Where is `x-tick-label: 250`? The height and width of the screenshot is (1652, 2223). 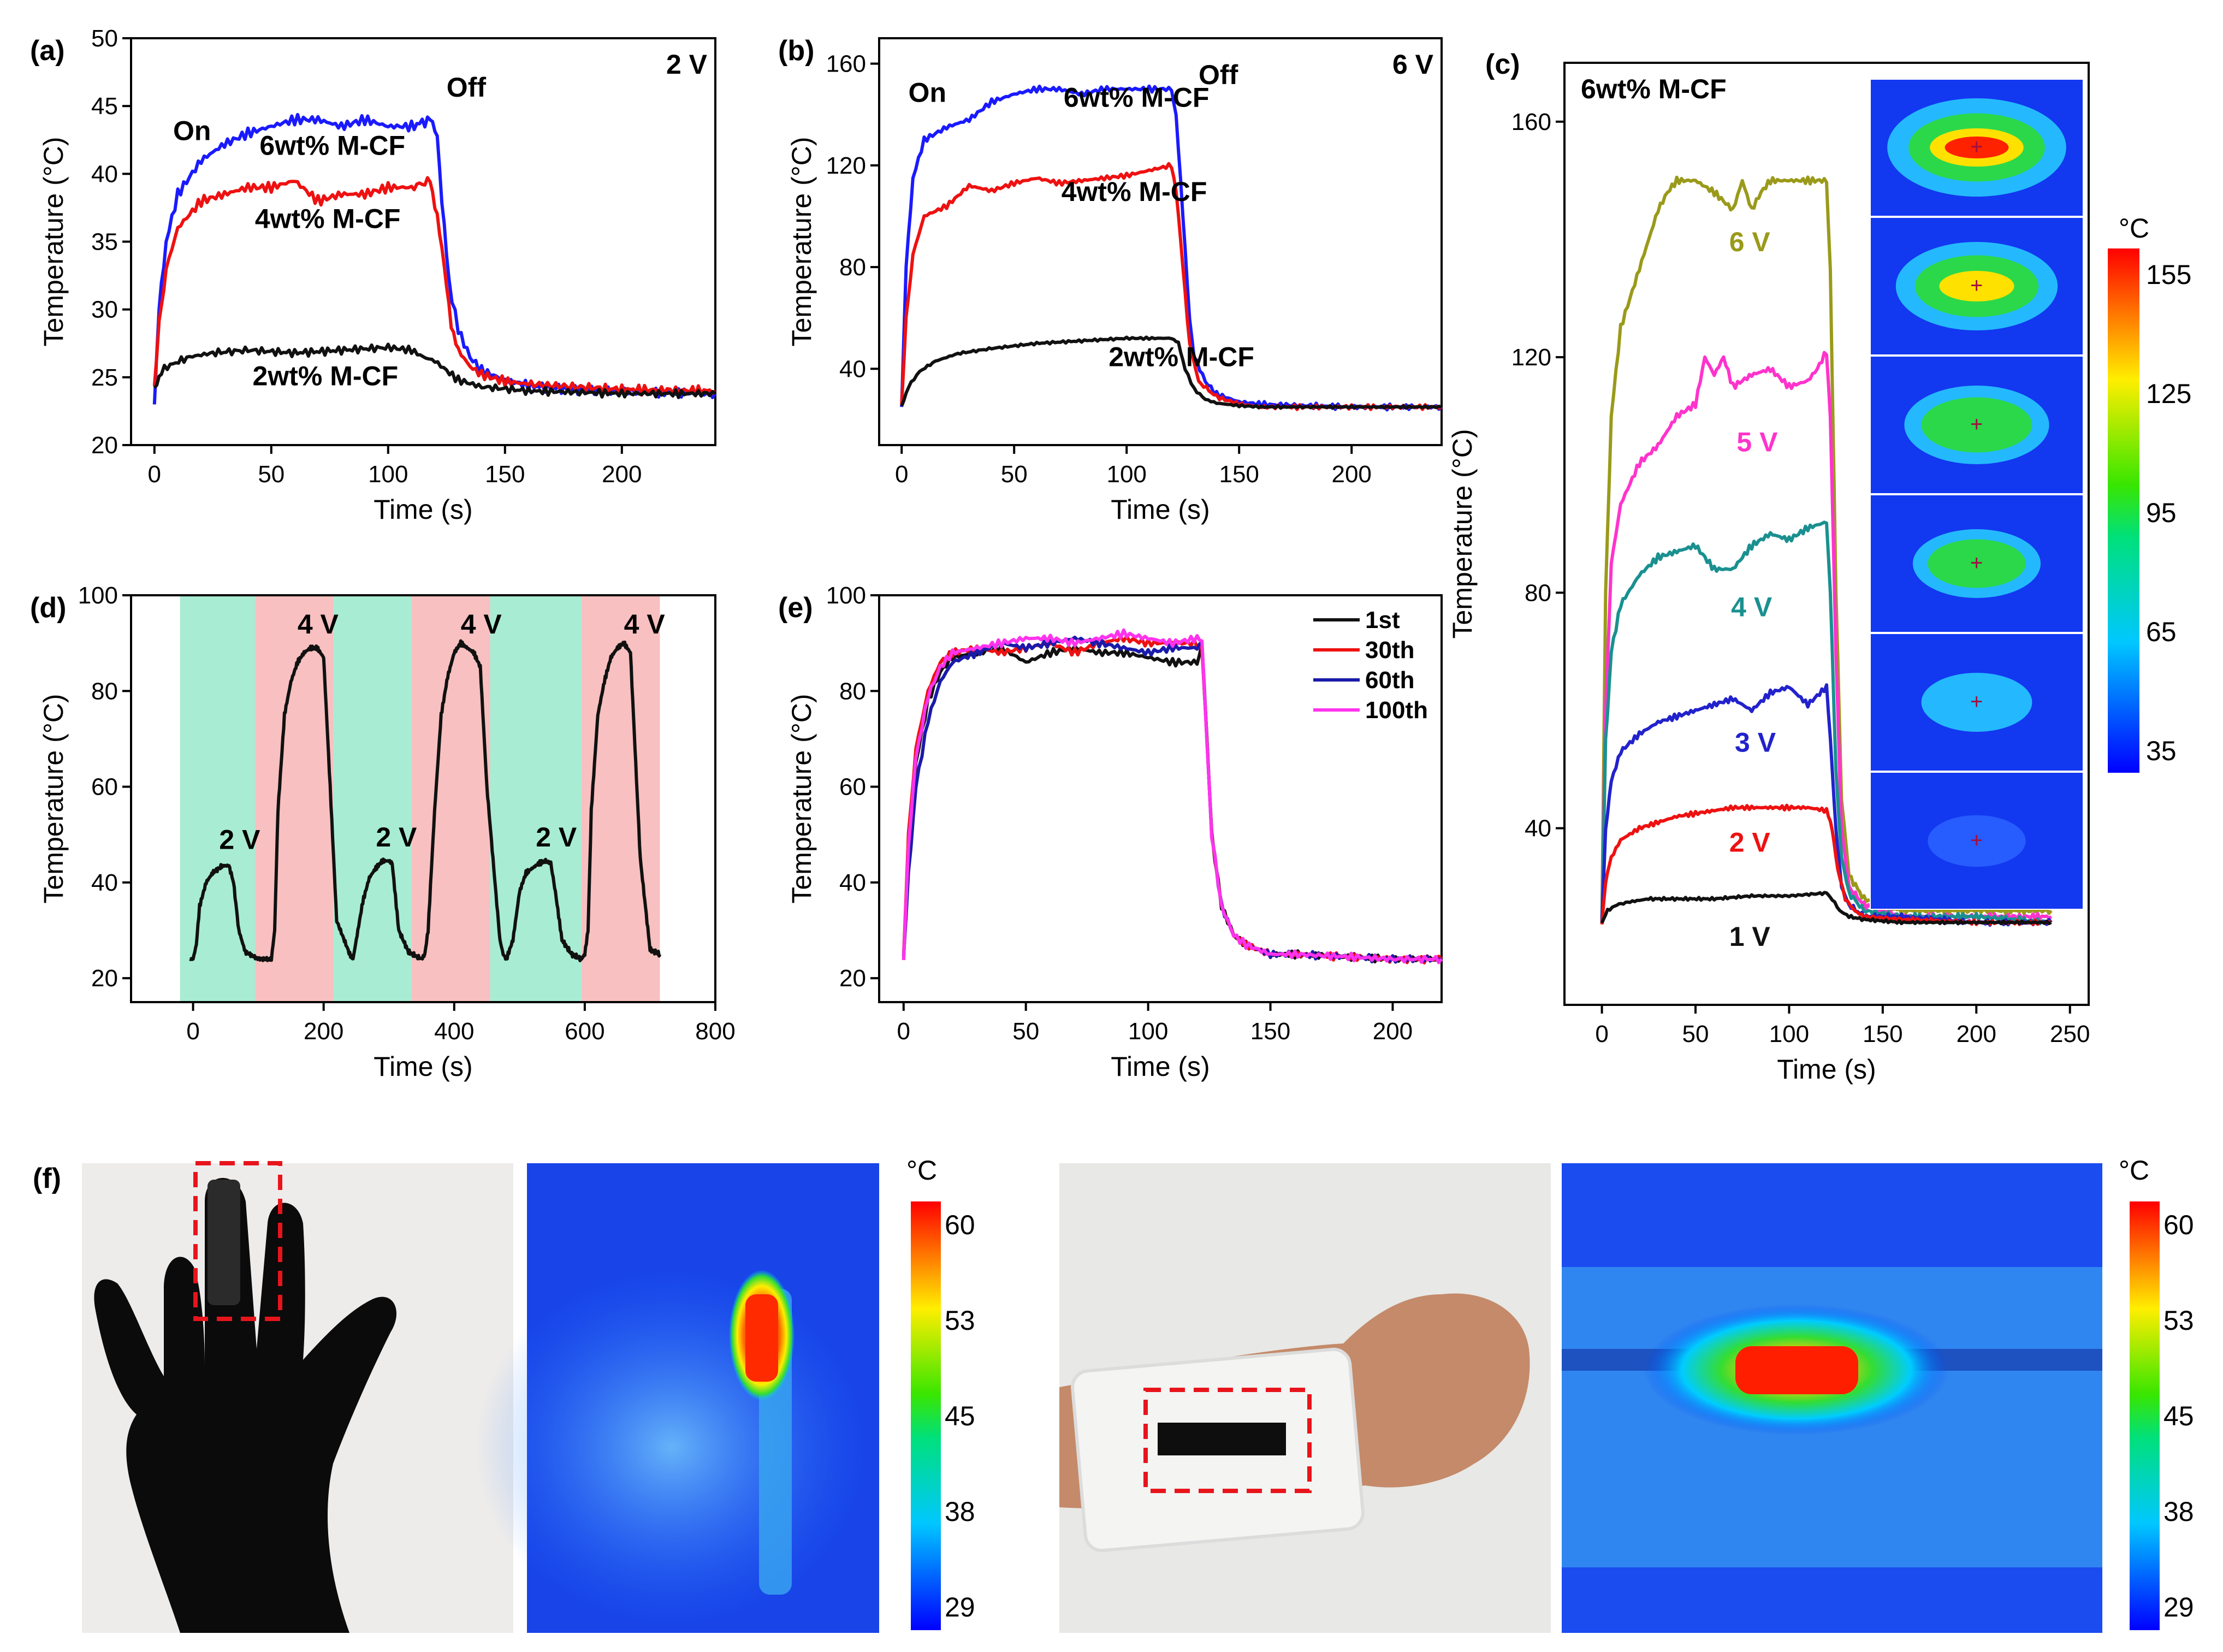 x-tick-label: 250 is located at coordinates (2070, 1034).